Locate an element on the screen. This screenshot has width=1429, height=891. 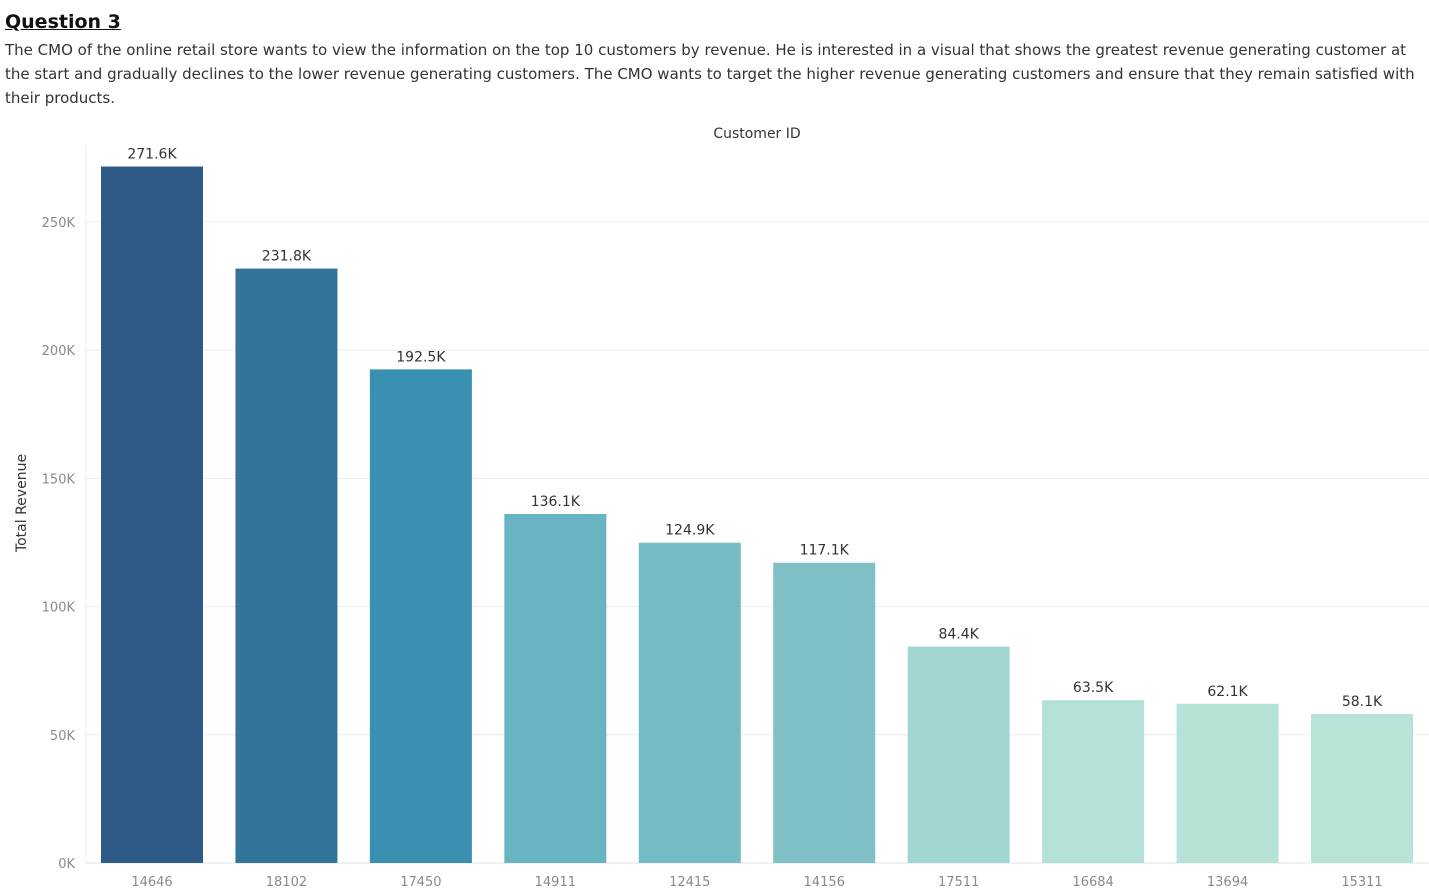
y-axis-ticks: 0K 50K 100K 150K 200K 250K is located at coordinates (59, 544).